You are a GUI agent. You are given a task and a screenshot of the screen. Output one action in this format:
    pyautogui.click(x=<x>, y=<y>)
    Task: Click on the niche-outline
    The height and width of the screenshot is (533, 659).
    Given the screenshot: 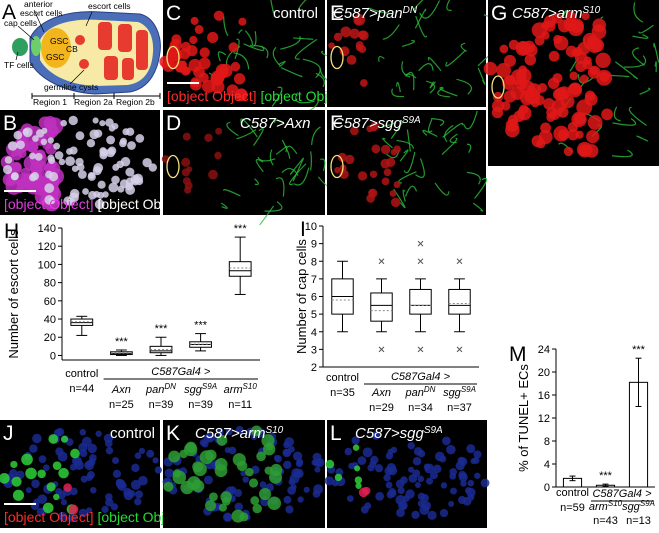 What is the action you would take?
    pyautogui.click(x=173, y=166)
    